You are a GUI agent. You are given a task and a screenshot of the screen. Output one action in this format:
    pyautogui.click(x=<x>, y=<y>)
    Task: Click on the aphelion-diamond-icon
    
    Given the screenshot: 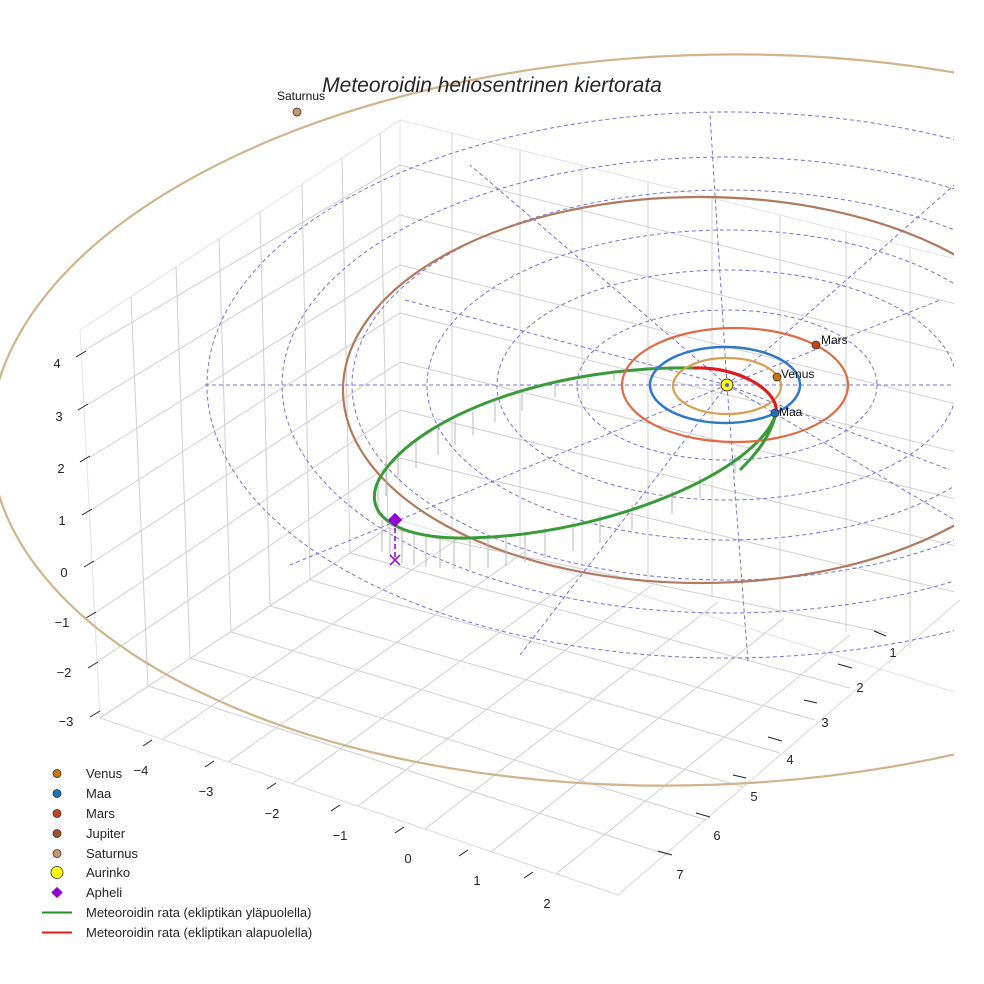 What is the action you would take?
    pyautogui.click(x=395, y=520)
    